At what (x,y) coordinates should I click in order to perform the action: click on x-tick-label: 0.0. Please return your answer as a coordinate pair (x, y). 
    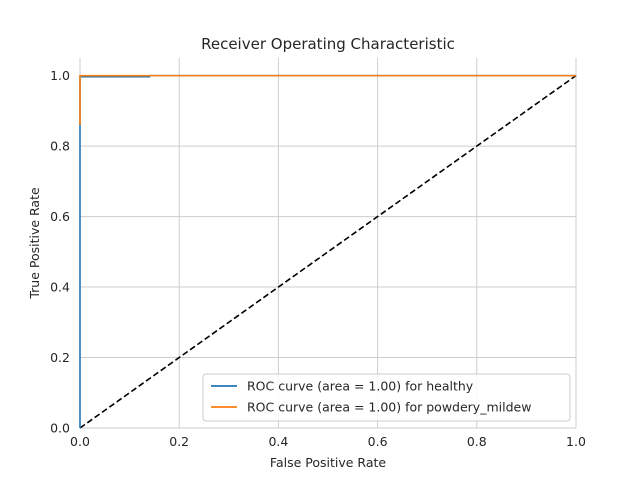
    Looking at the image, I should click on (80, 441).